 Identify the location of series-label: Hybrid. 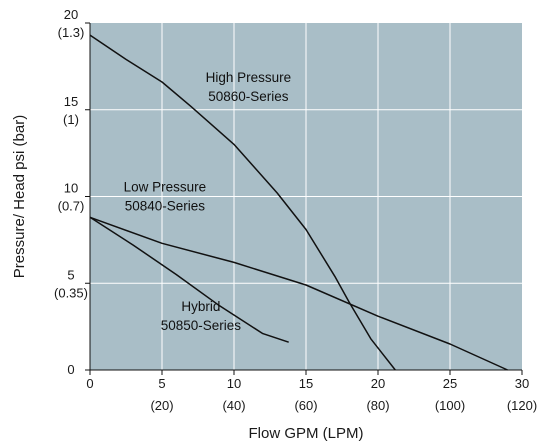
(200, 306).